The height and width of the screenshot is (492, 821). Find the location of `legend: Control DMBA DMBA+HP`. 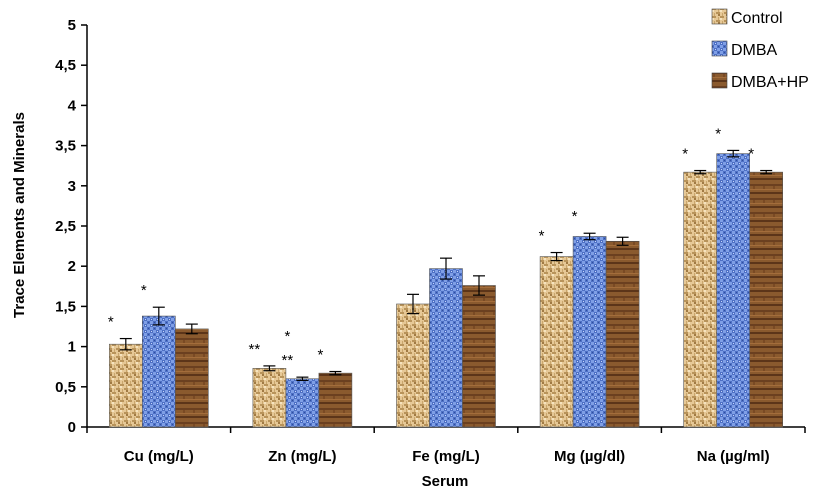

legend: Control DMBA DMBA+HP is located at coordinates (760, 49).